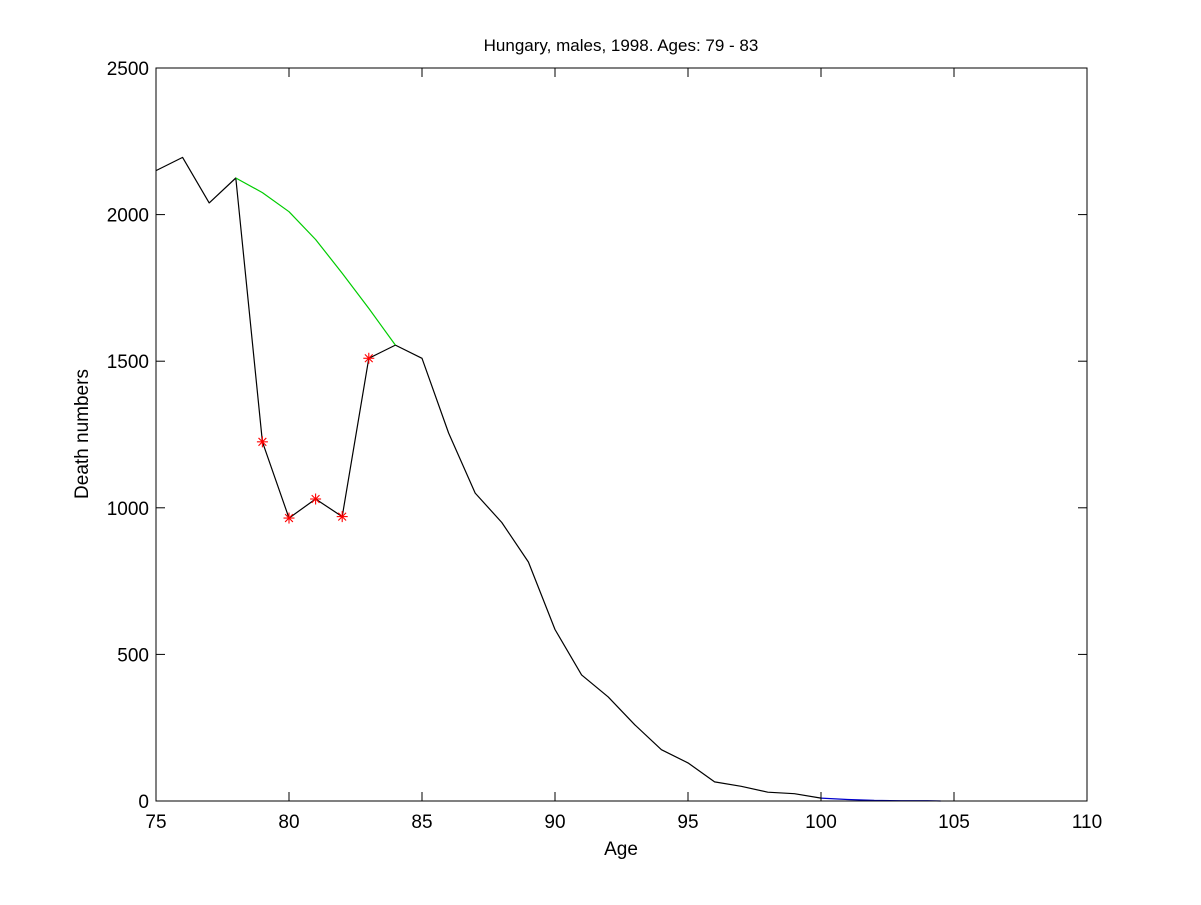 This screenshot has height=905, width=1201. Describe the element at coordinates (1087, 822) in the screenshot. I see `x-tick-label-110: 110` at that location.